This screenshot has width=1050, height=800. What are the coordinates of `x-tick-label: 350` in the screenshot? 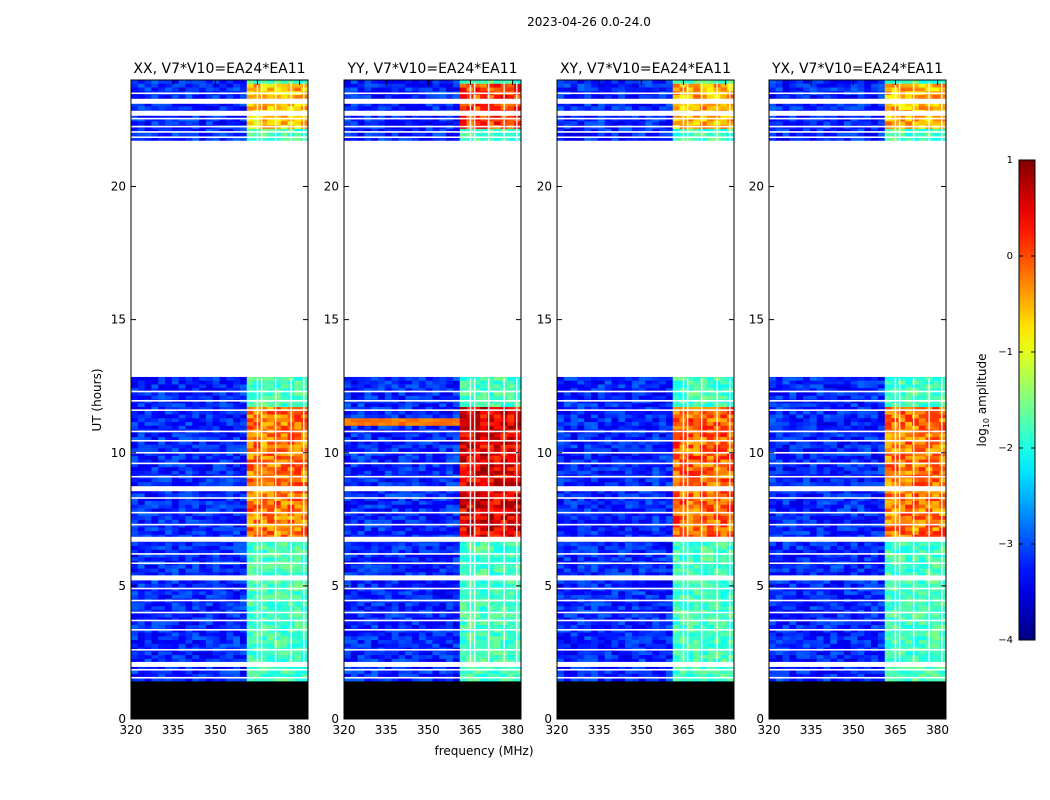 It's located at (641, 730).